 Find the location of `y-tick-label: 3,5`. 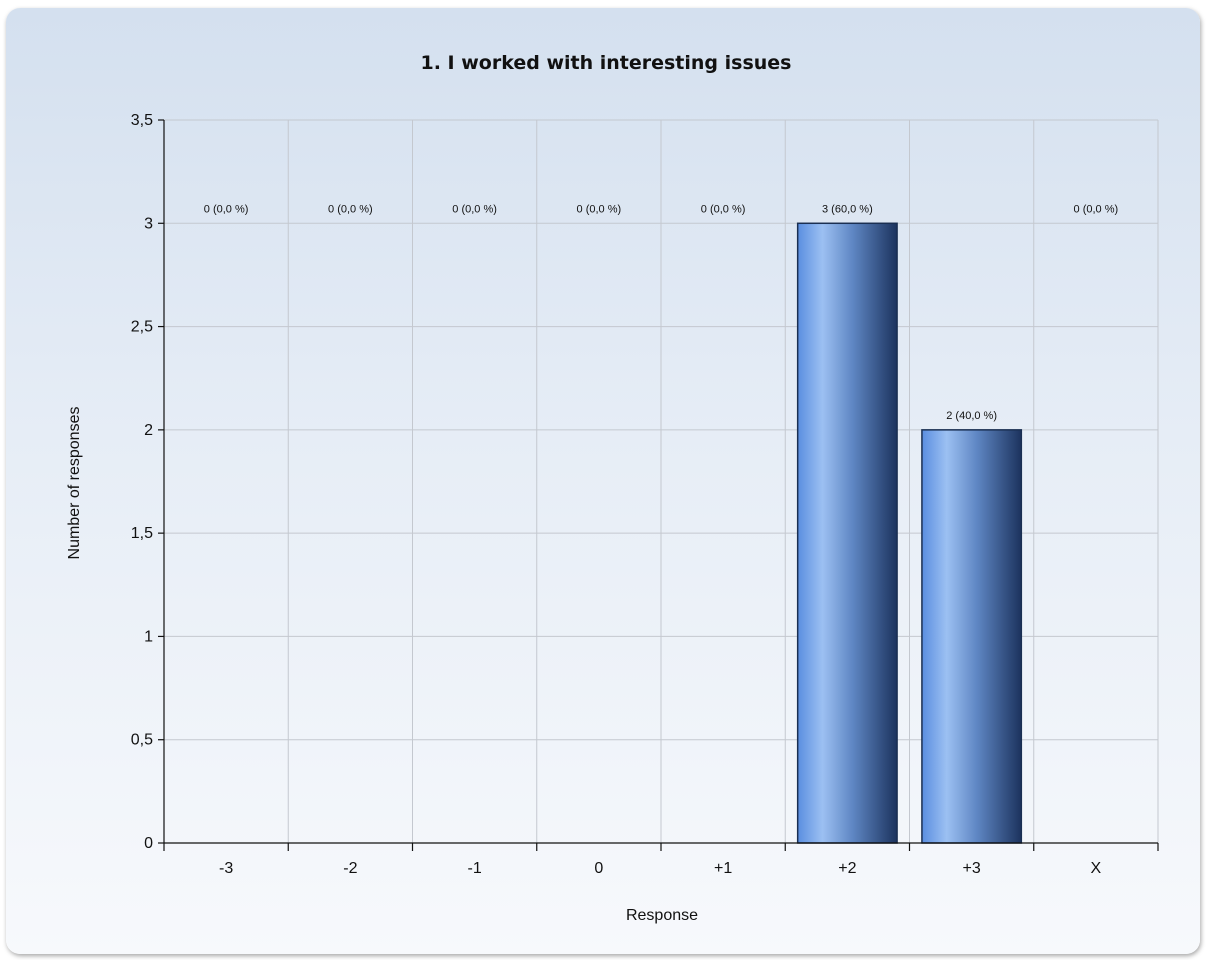

y-tick-label: 3,5 is located at coordinates (142, 120).